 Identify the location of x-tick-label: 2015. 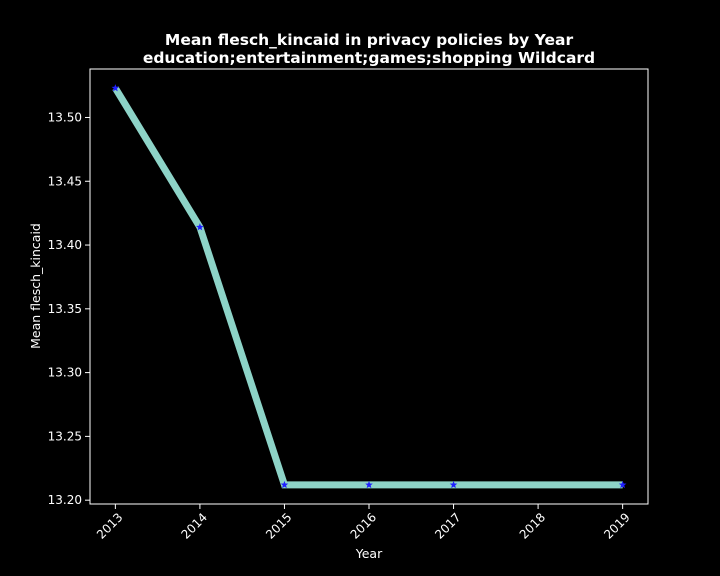
(278, 525).